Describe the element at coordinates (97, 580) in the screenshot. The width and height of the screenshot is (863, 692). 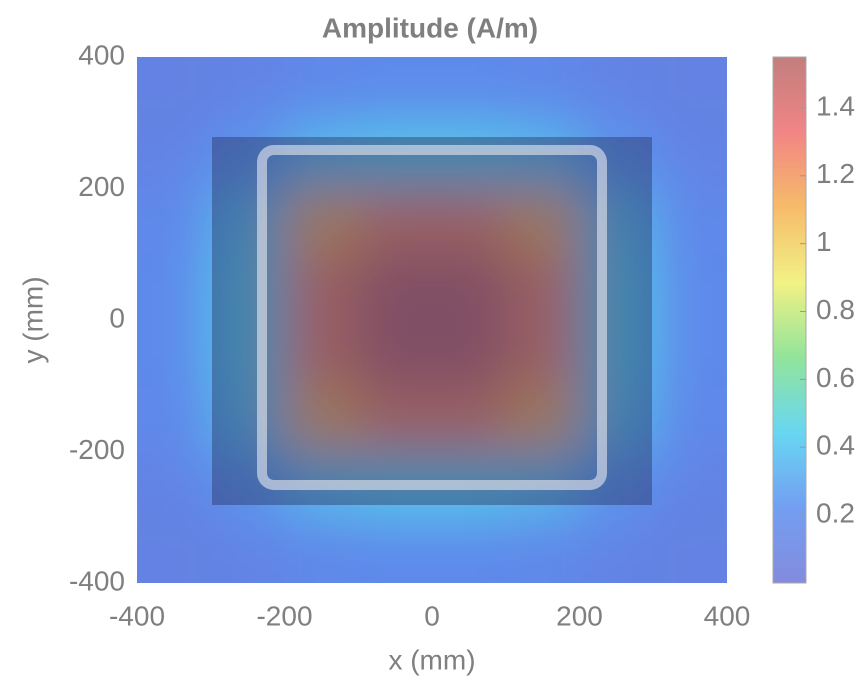
I see `y-tick-label: -400` at that location.